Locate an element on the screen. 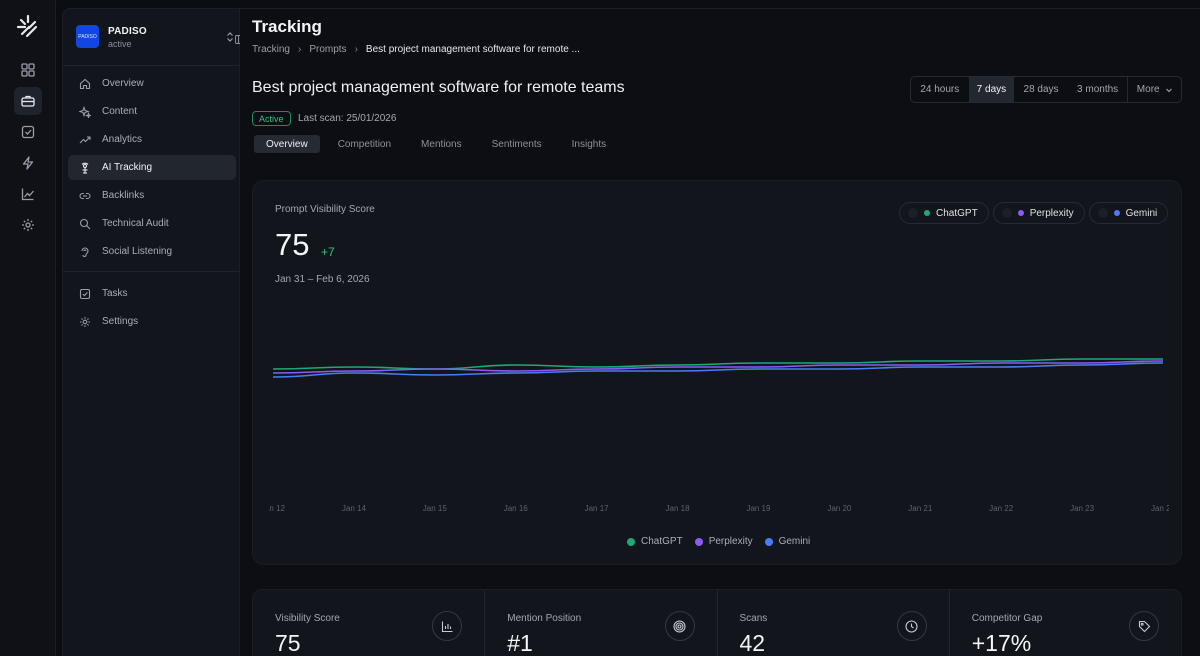 The image size is (1200, 656). range-more-dropdown: More is located at coordinates (1154, 89).